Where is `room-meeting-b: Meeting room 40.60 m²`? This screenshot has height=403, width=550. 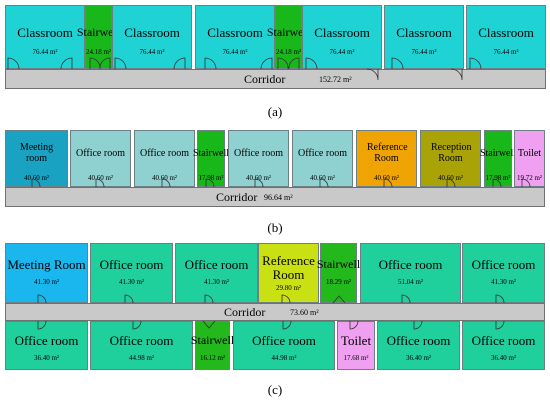 room-meeting-b: Meeting room 40.60 m² is located at coordinates (36, 158).